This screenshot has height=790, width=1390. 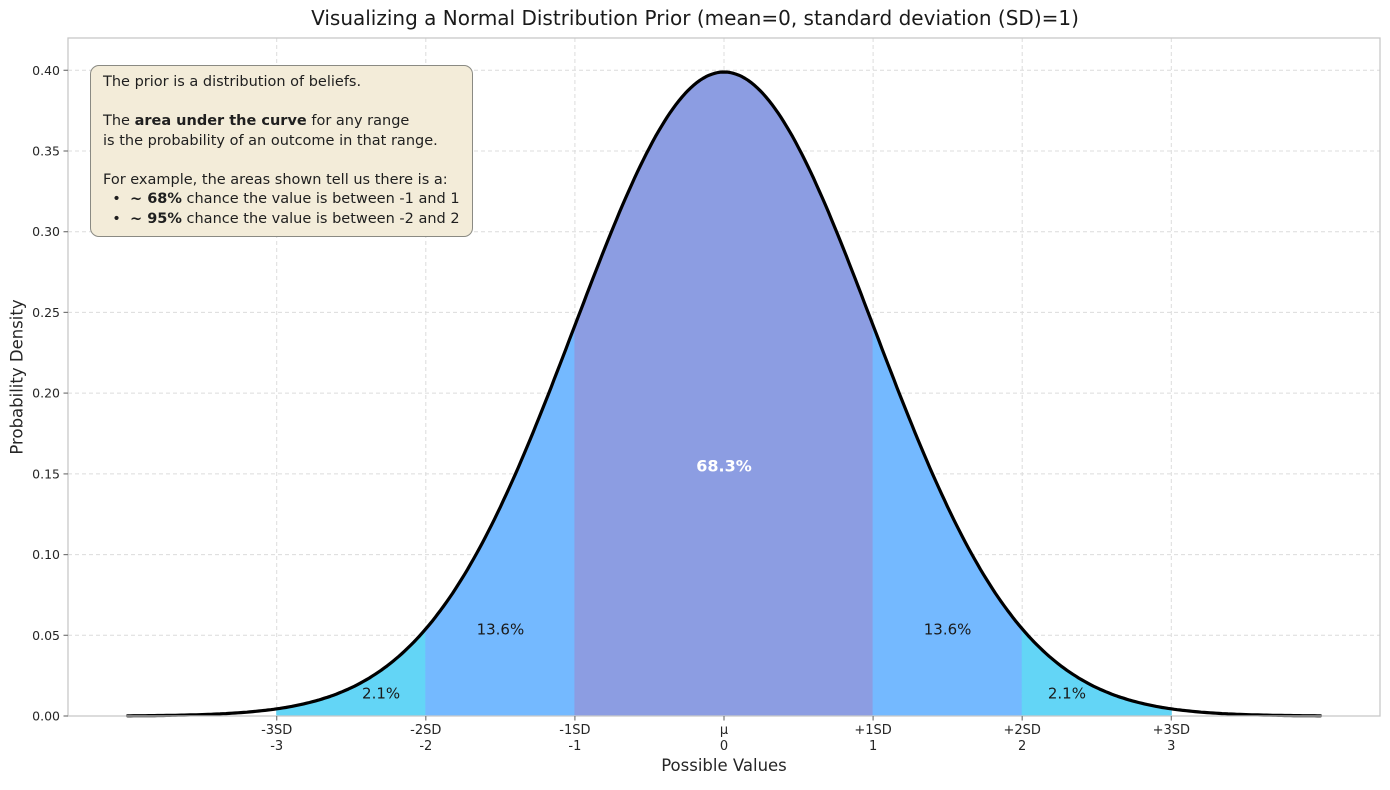 What do you see at coordinates (724, 746) in the screenshot?
I see `x-tick-value-label: 0` at bounding box center [724, 746].